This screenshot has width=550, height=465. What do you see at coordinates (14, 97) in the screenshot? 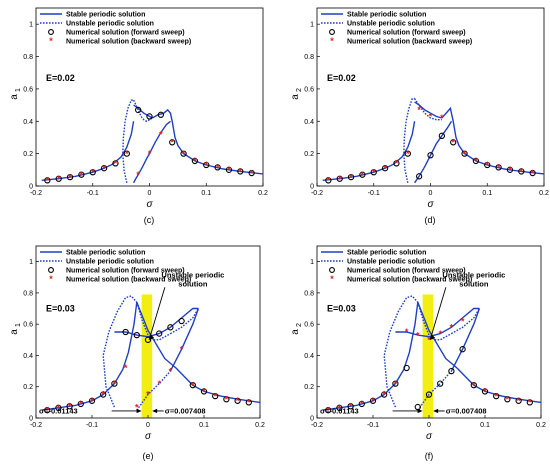
I see `y-axis-label: a` at bounding box center [14, 97].